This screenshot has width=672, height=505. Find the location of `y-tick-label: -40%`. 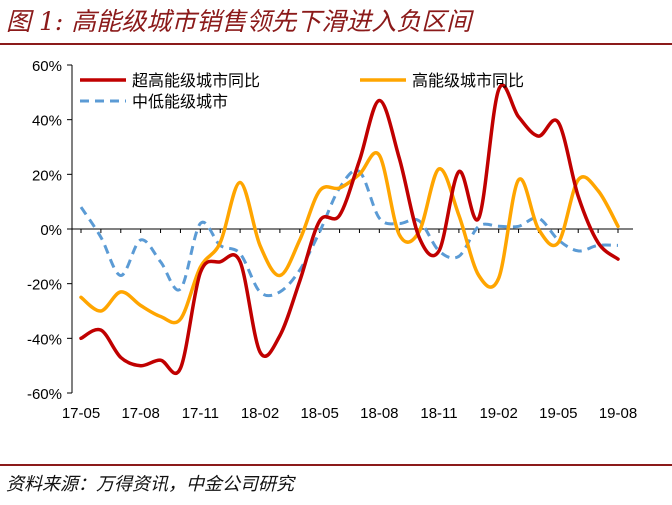

y-tick-label: -40% is located at coordinates (44, 339).